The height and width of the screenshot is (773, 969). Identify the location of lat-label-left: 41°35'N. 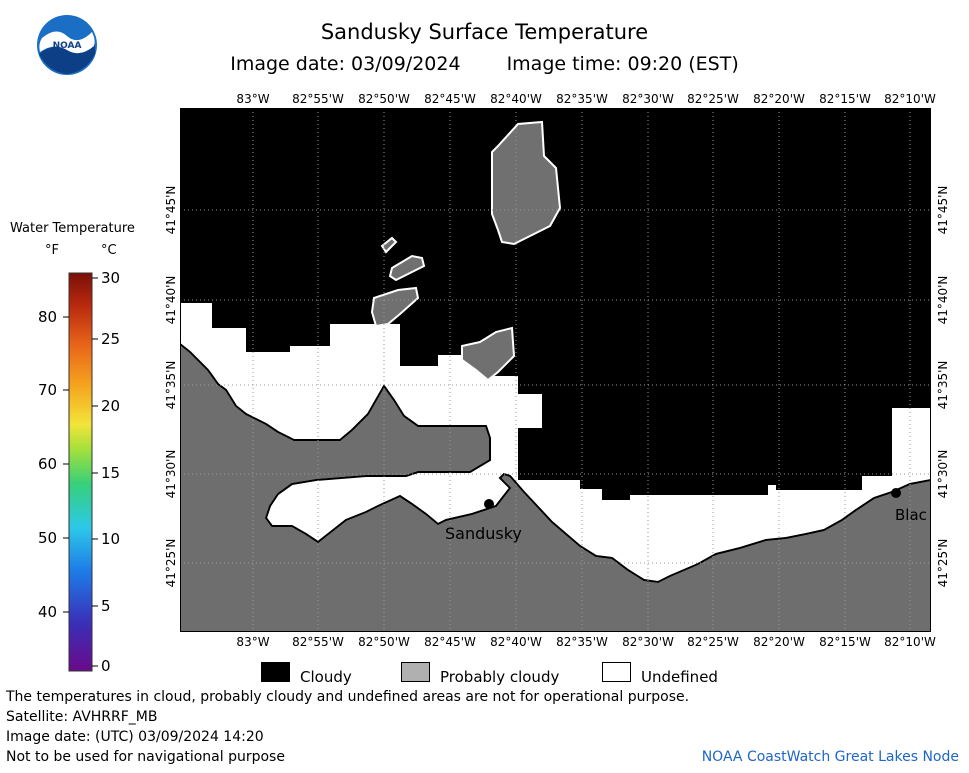
(171, 385).